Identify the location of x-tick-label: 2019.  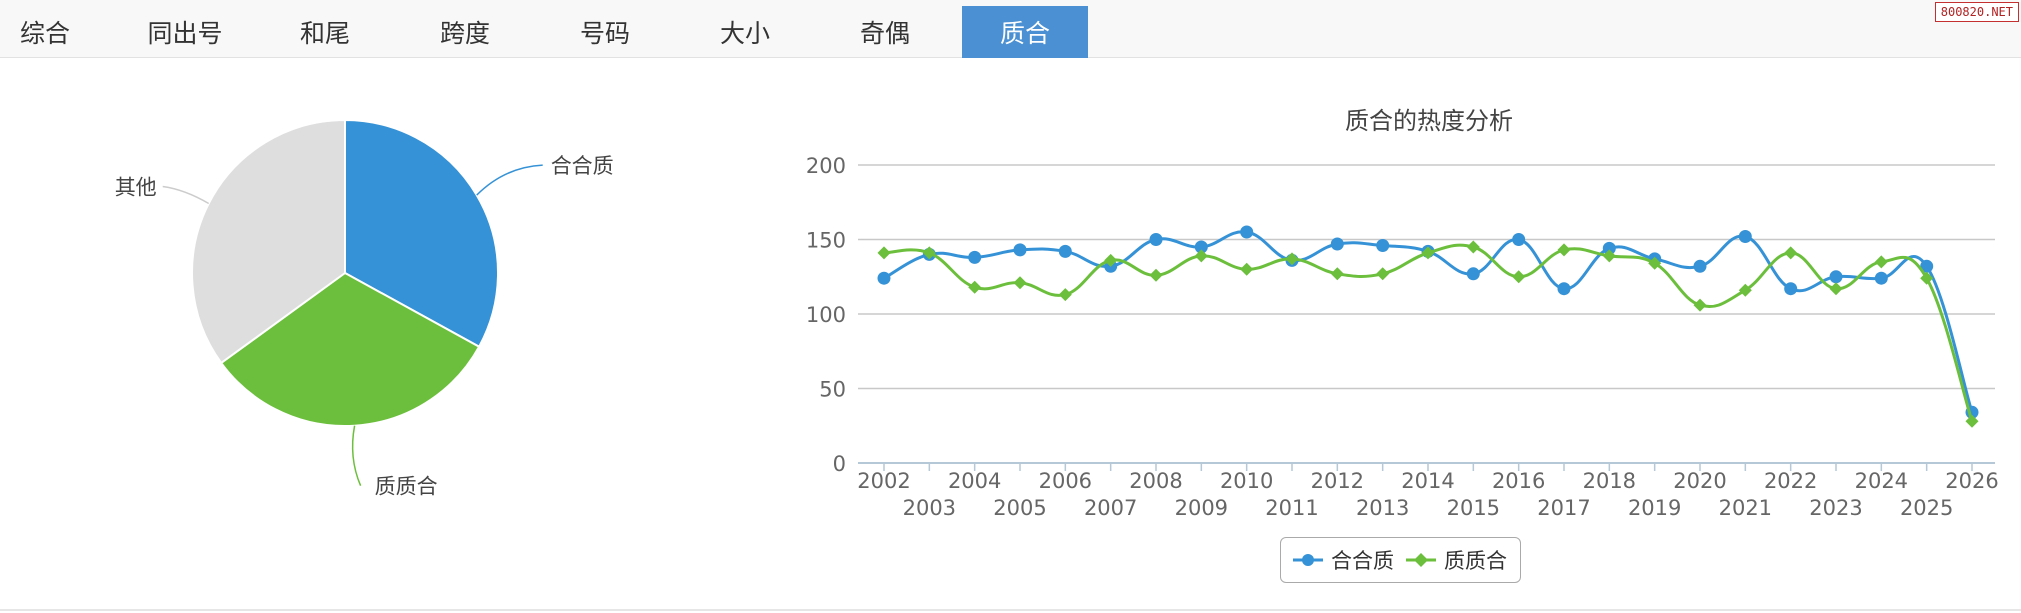
(1654, 508).